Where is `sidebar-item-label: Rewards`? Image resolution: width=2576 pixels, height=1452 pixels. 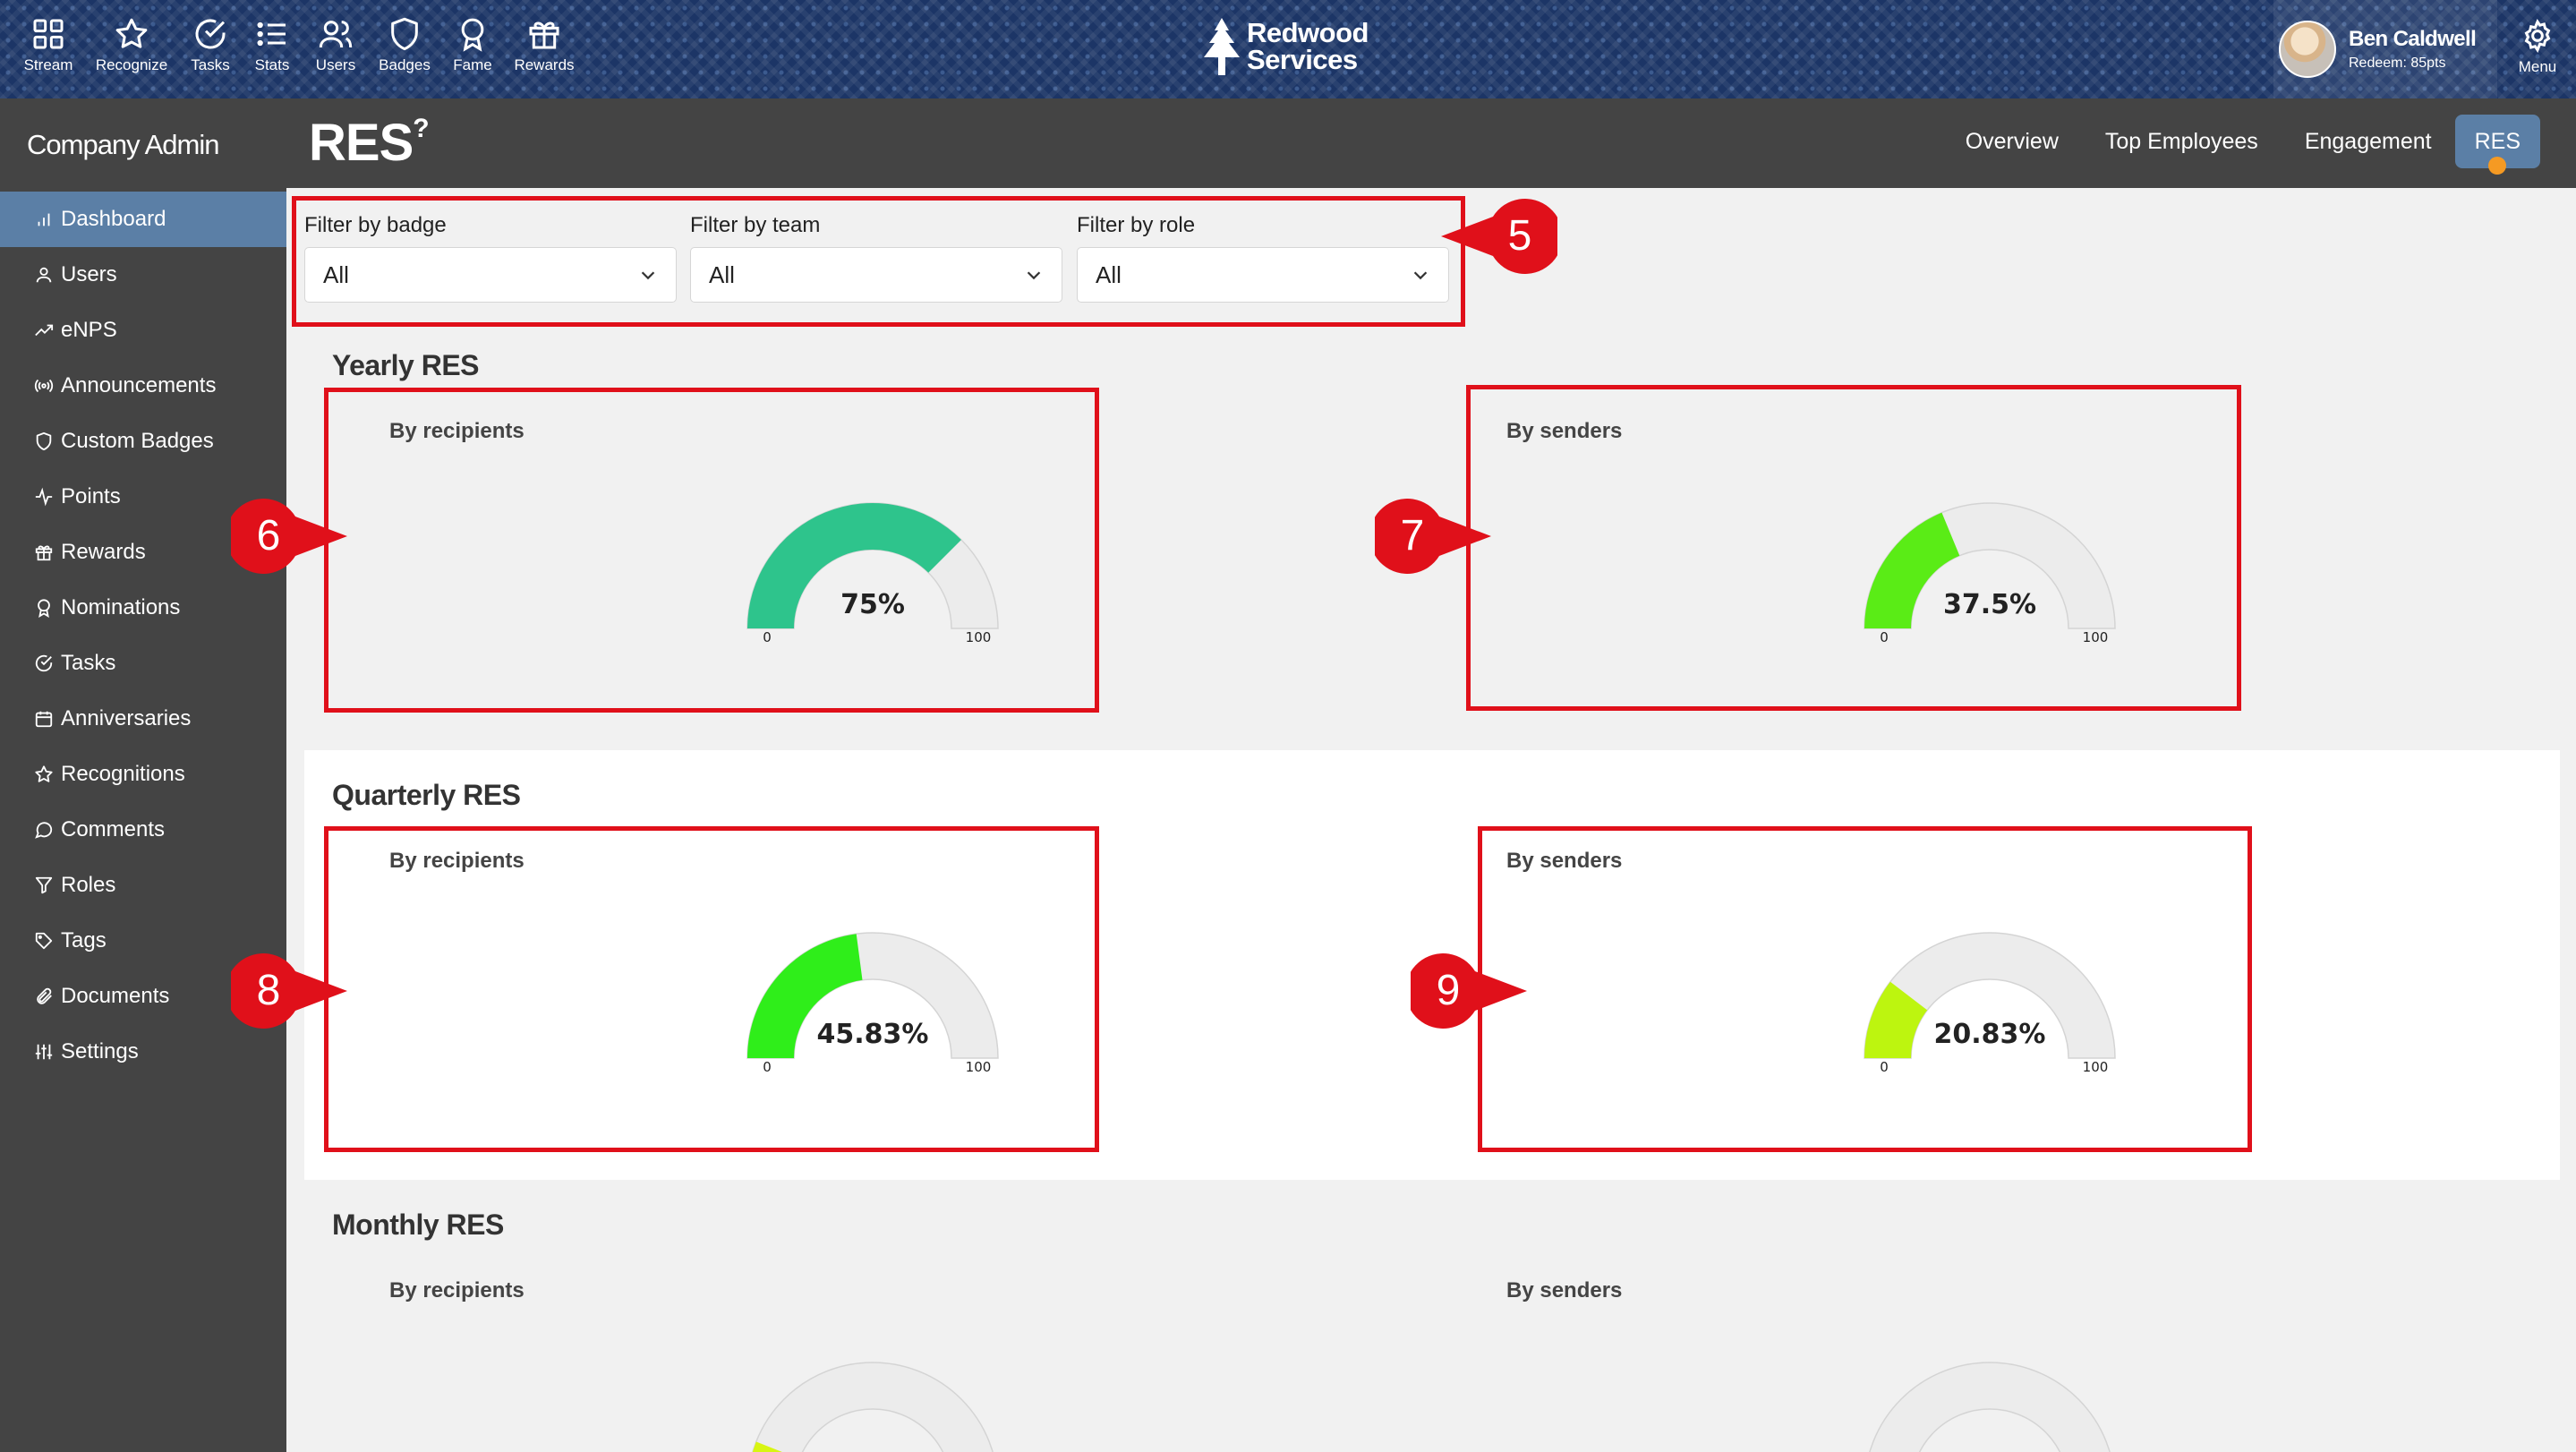
sidebar-item-label: Rewards is located at coordinates (103, 552).